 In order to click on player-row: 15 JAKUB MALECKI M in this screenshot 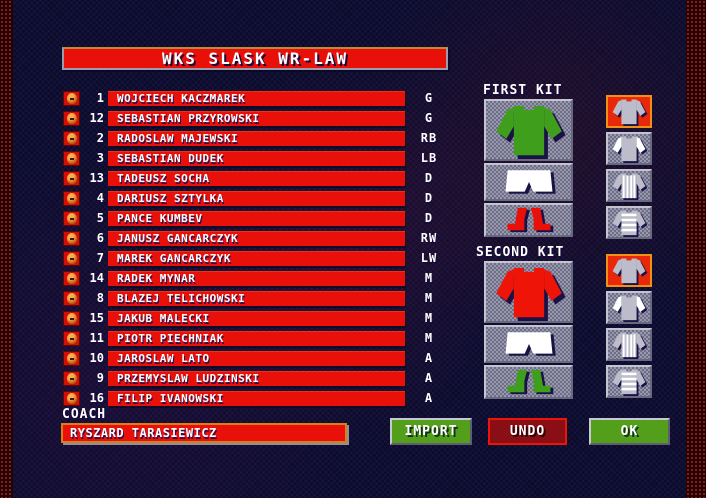, I will do `click(259, 318)`.